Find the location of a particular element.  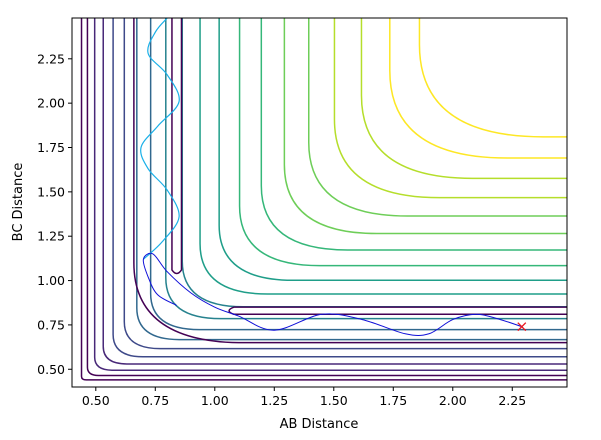

y-tick-label: 1.75 is located at coordinates (51, 147).